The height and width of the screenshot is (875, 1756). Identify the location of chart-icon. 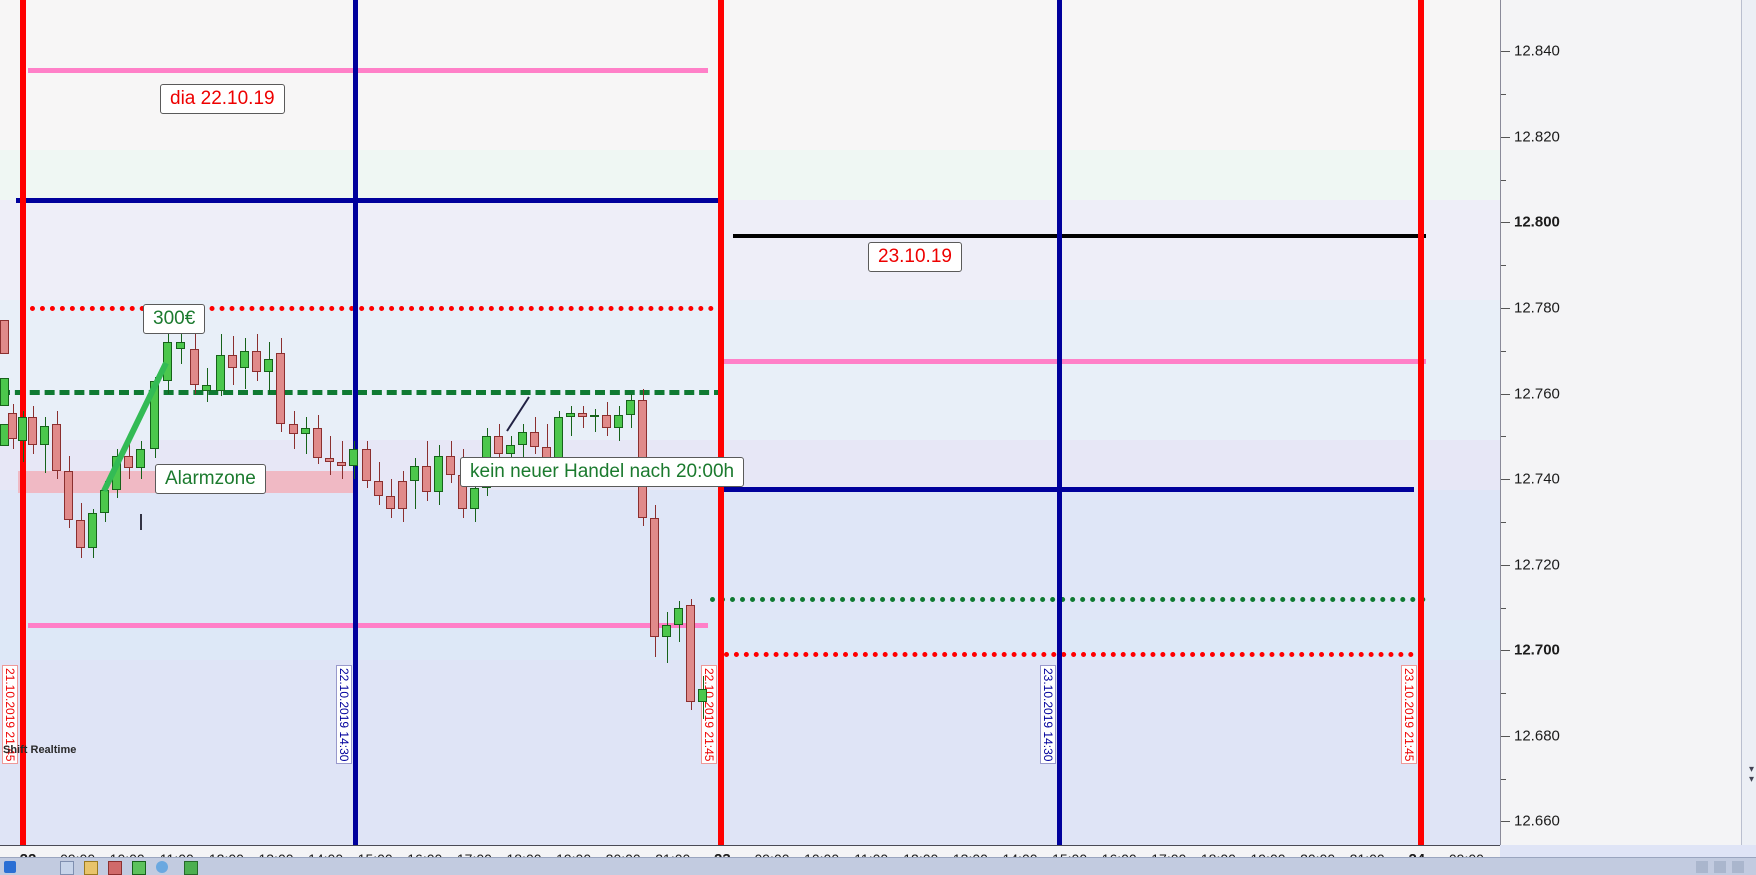
(139, 868).